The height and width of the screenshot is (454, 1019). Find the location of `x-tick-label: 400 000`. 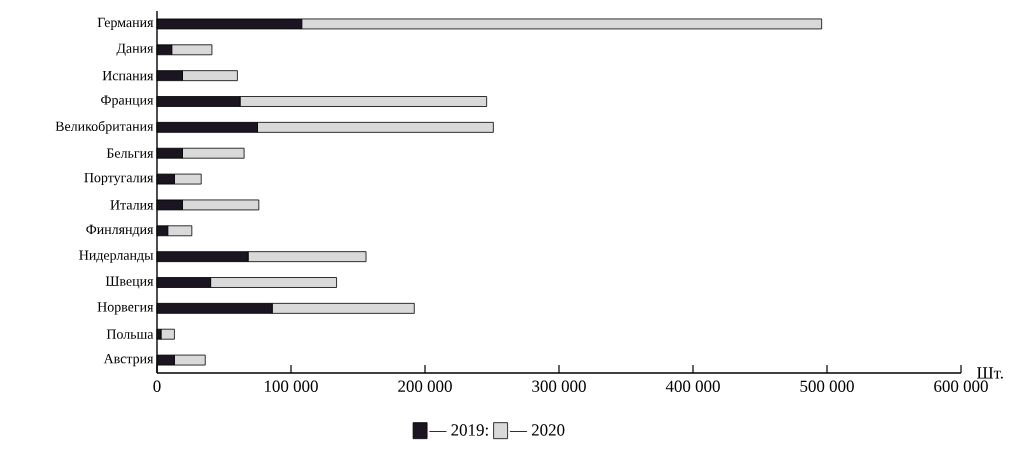

x-tick-label: 400 000 is located at coordinates (692, 386).